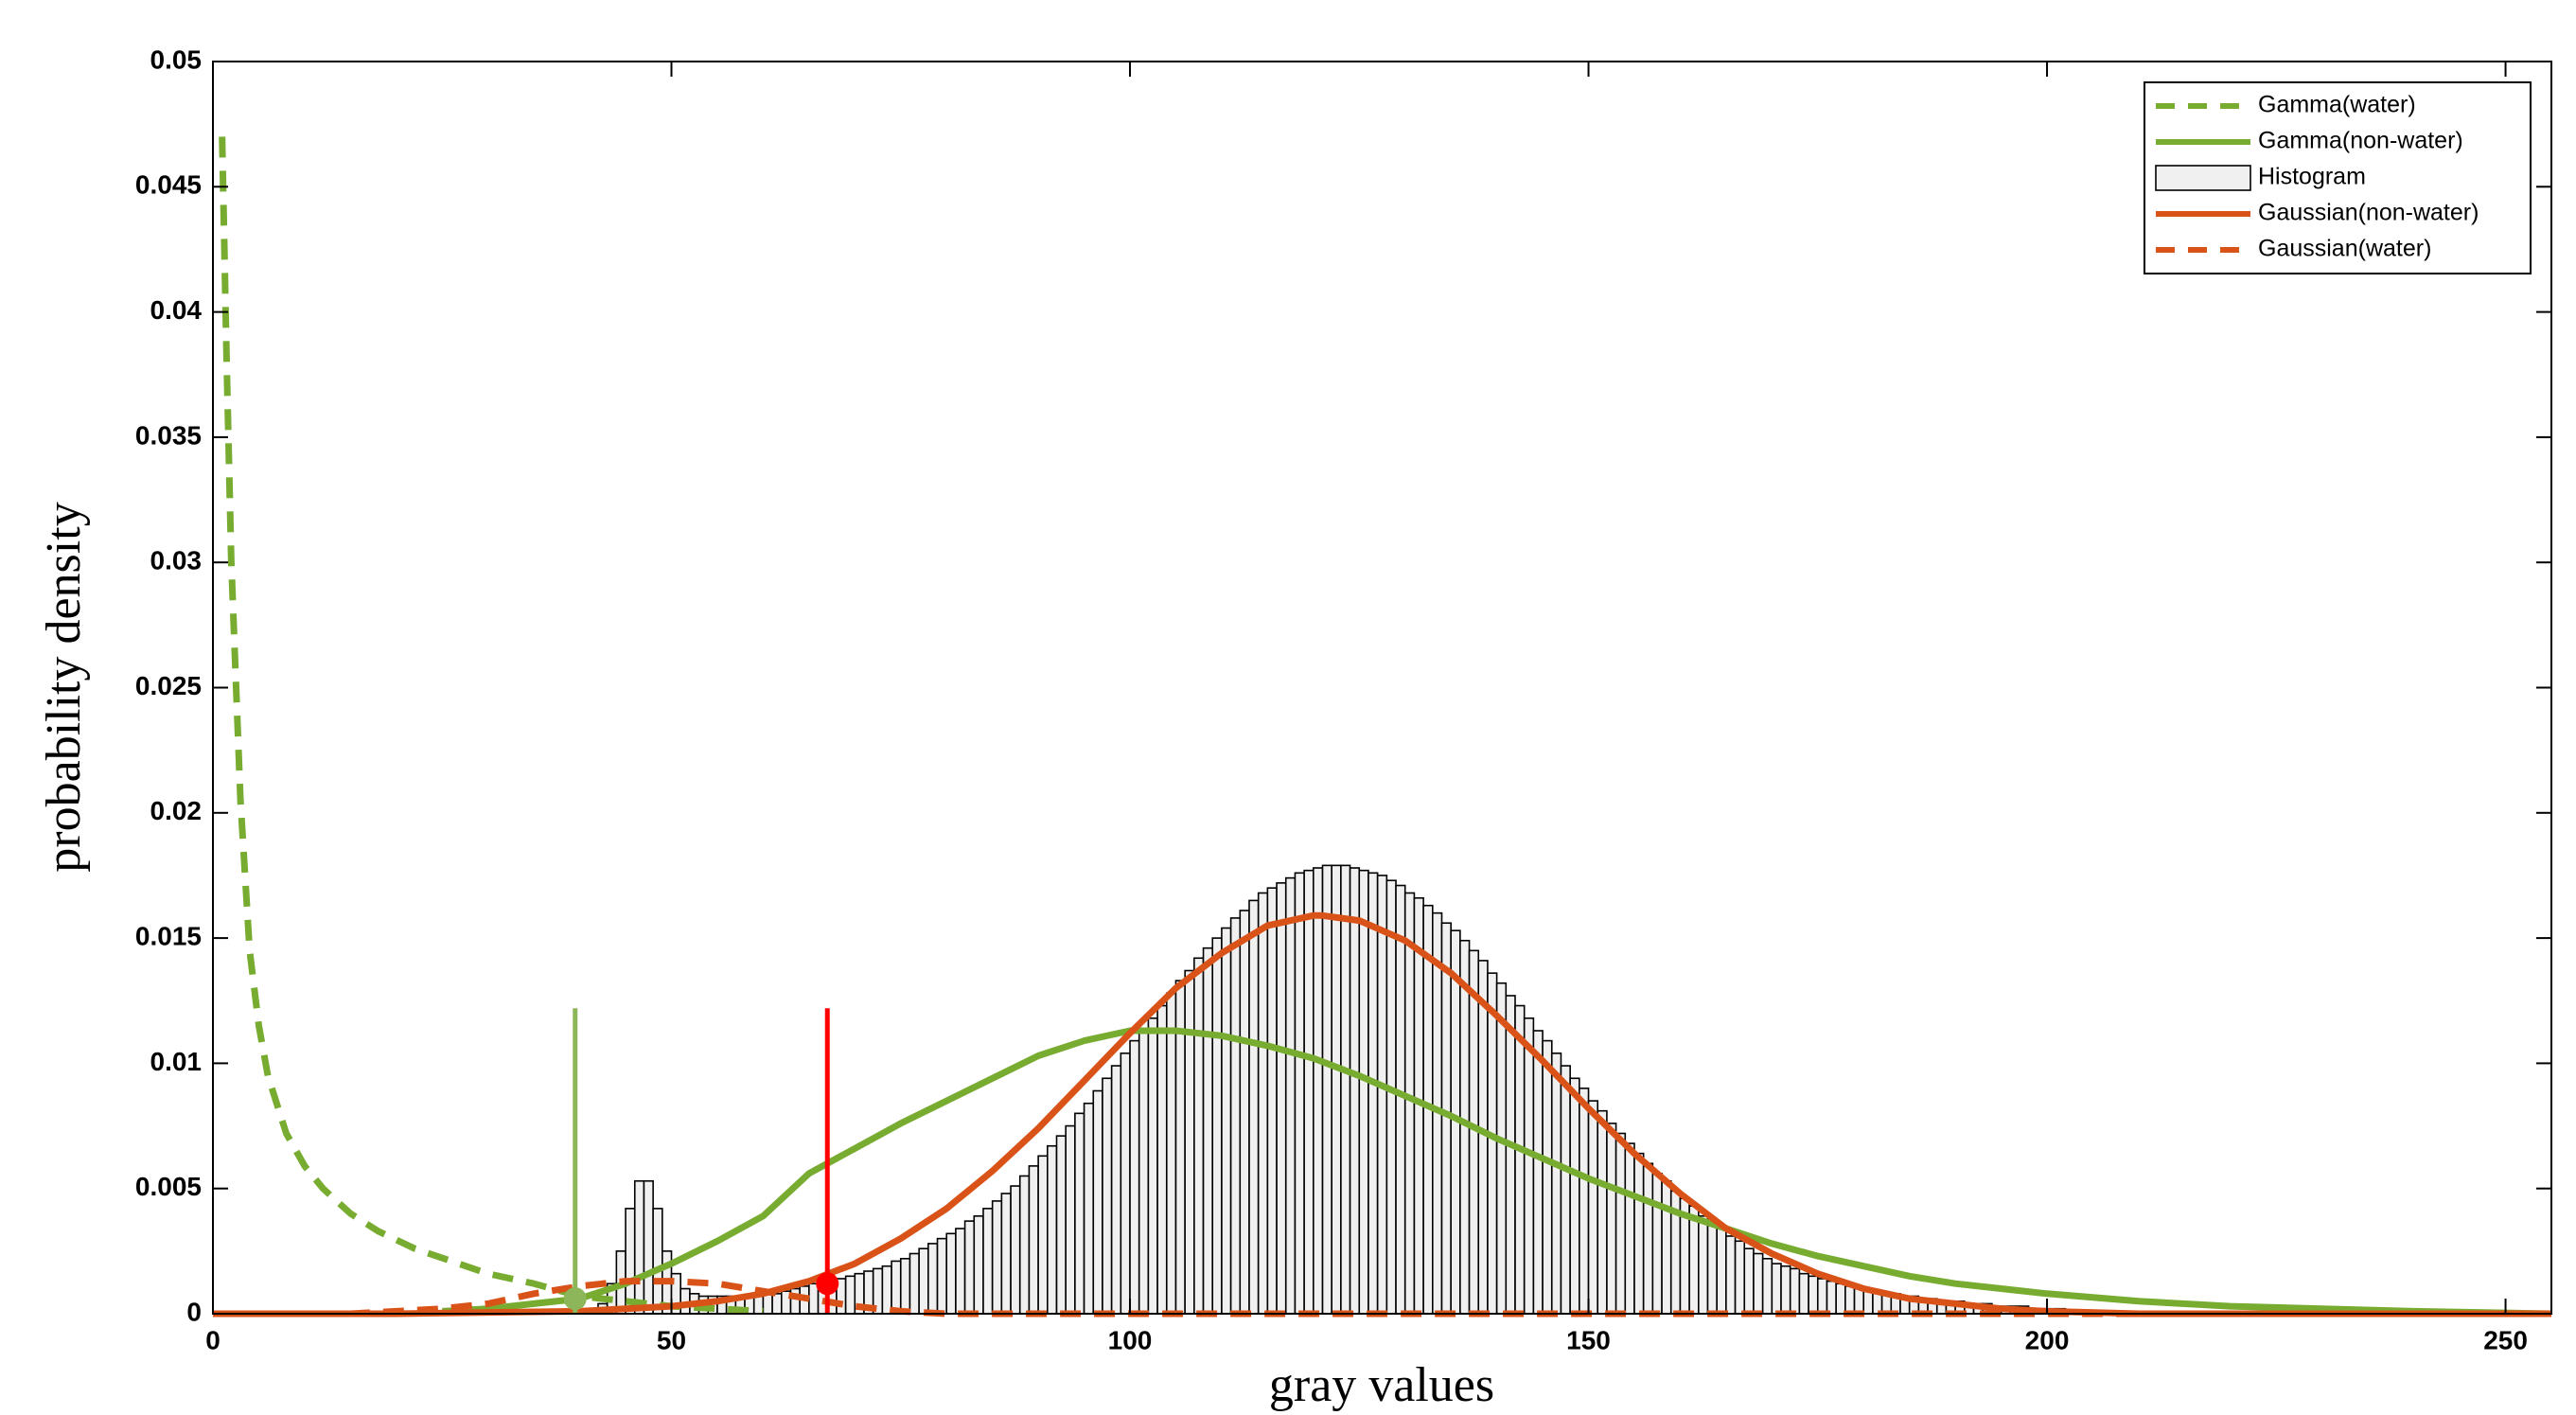 Image resolution: width=2576 pixels, height=1415 pixels. I want to click on y-tick-label: 0.02, so click(176, 810).